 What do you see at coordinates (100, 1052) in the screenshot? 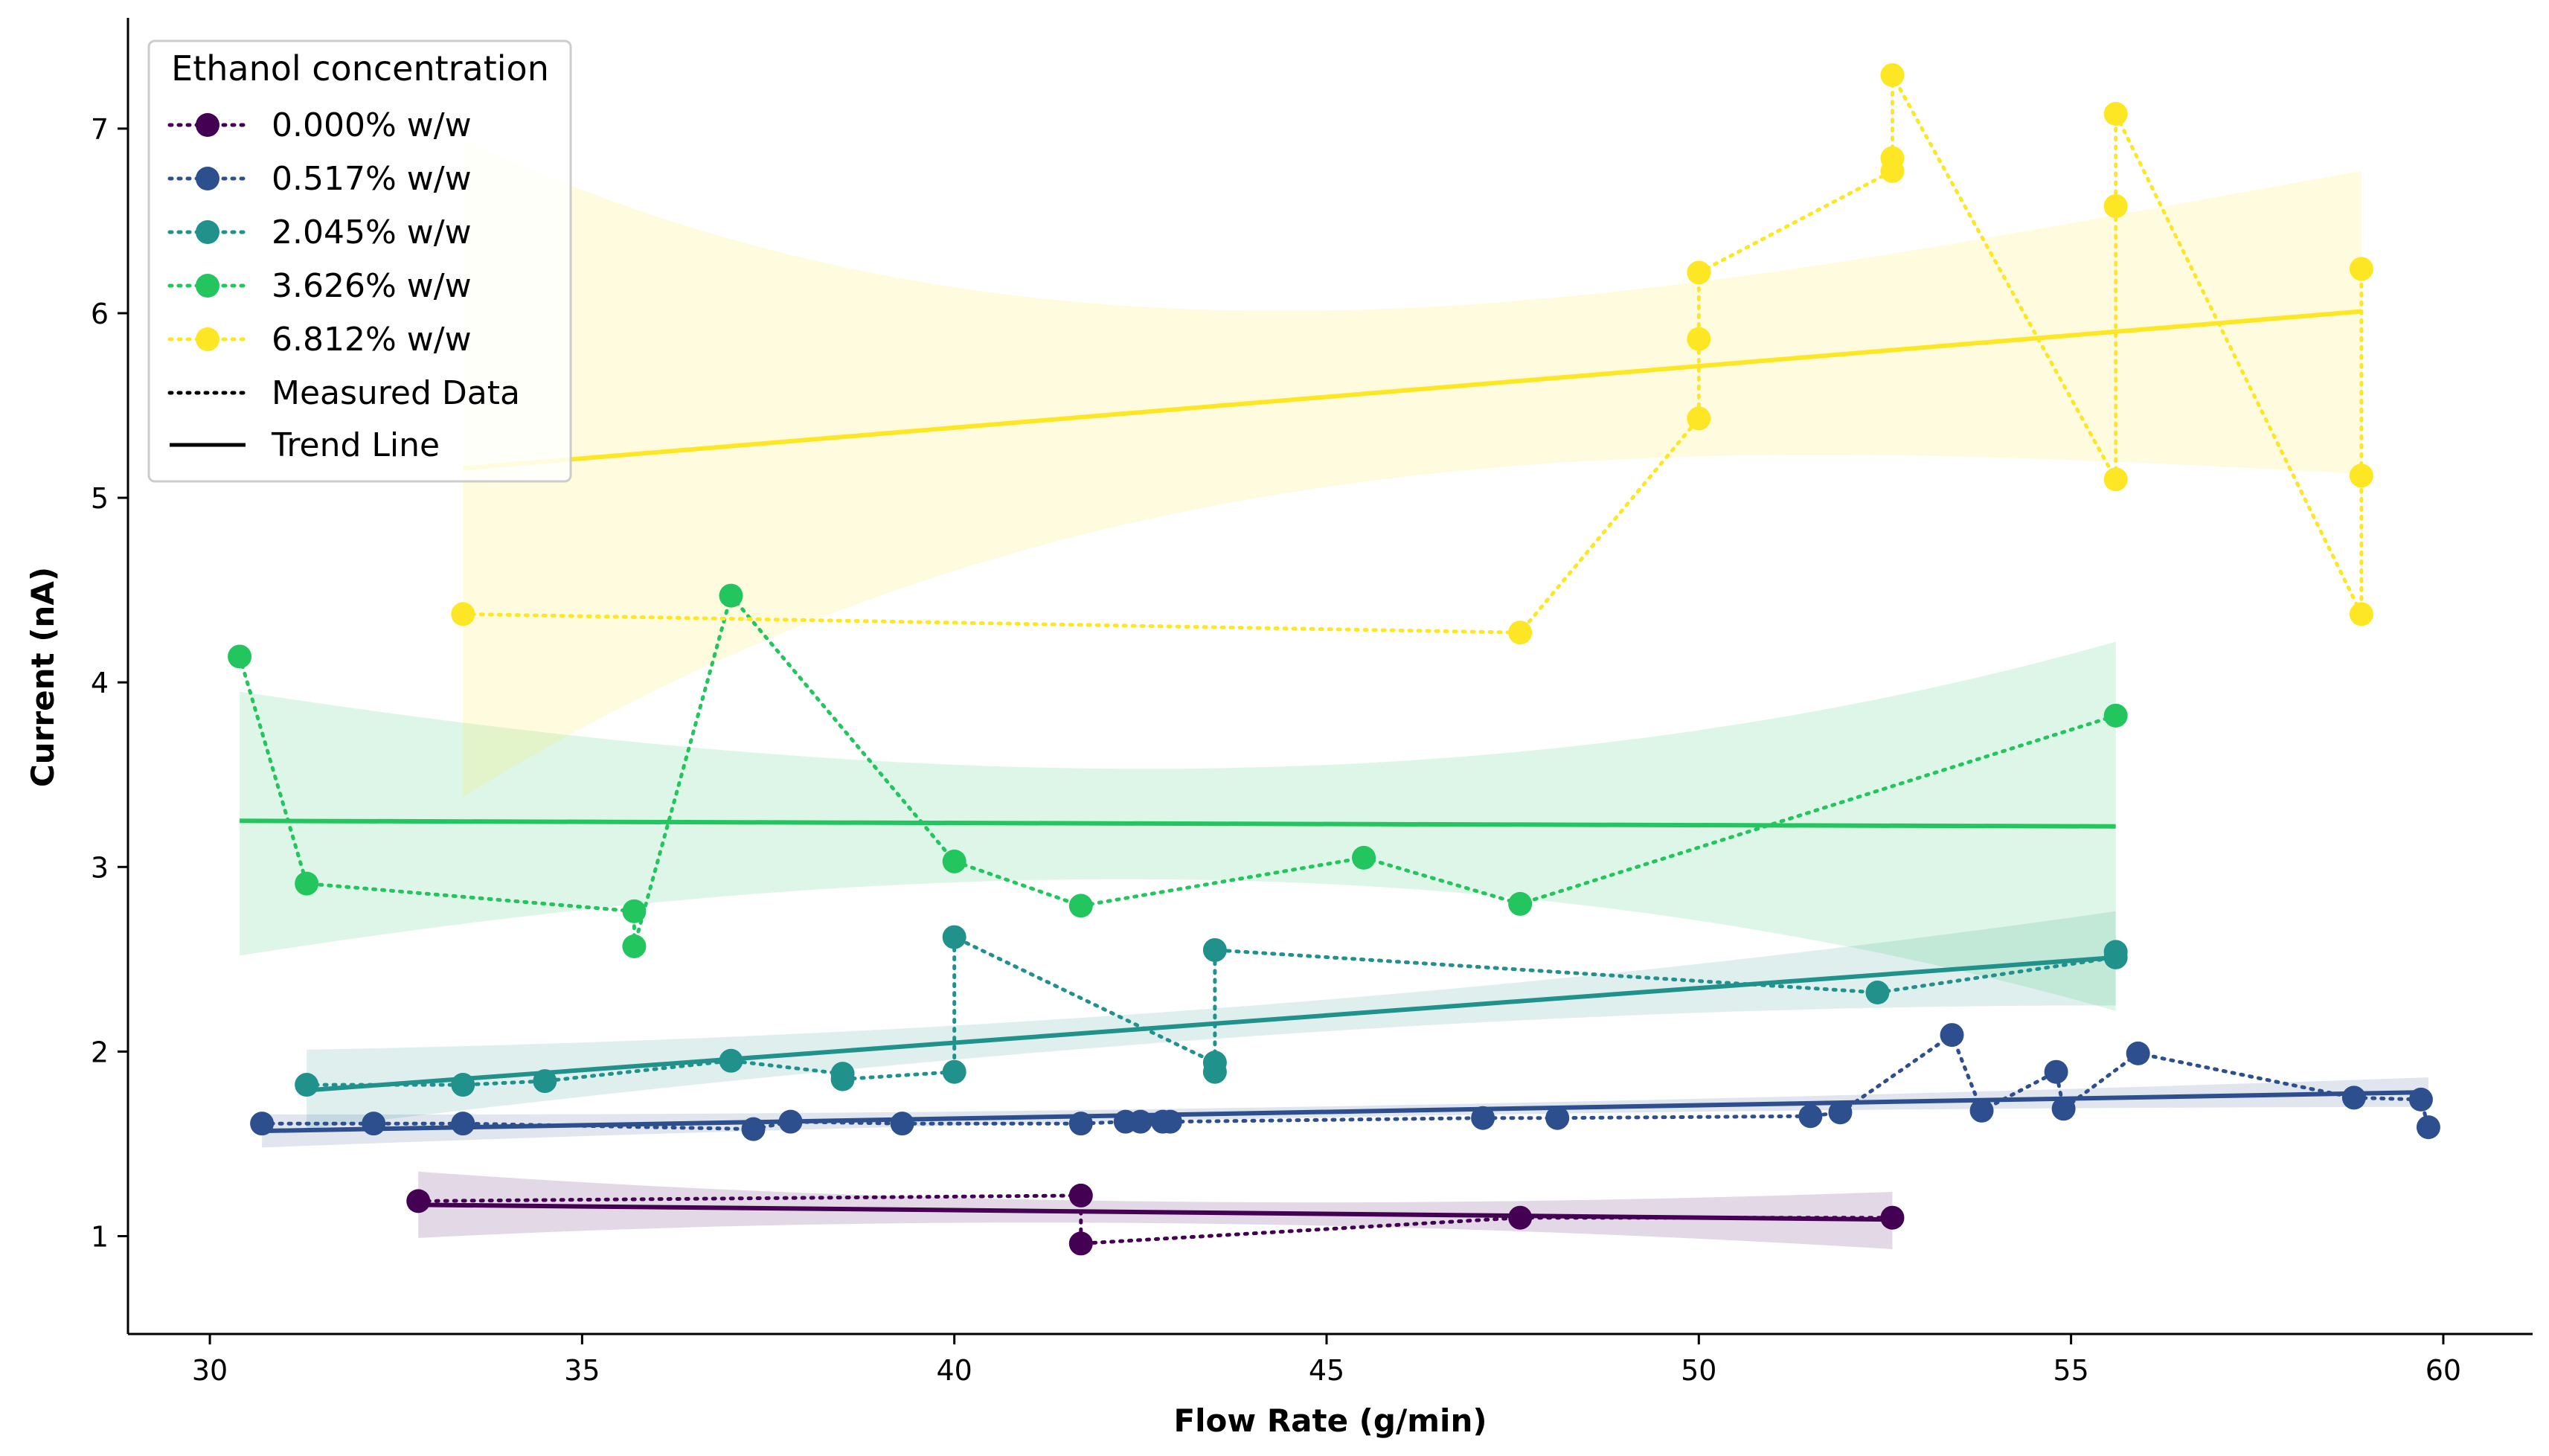
I see `y-tick-label: 2` at bounding box center [100, 1052].